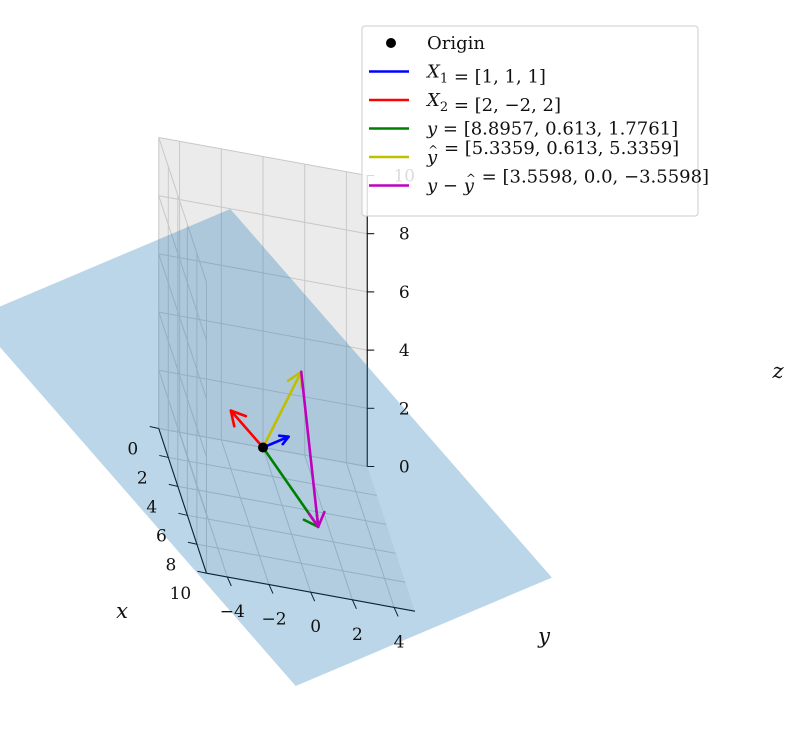 This screenshot has height=729, width=800. What do you see at coordinates (357, 635) in the screenshot?
I see `y-tick-2-label: 2` at bounding box center [357, 635].